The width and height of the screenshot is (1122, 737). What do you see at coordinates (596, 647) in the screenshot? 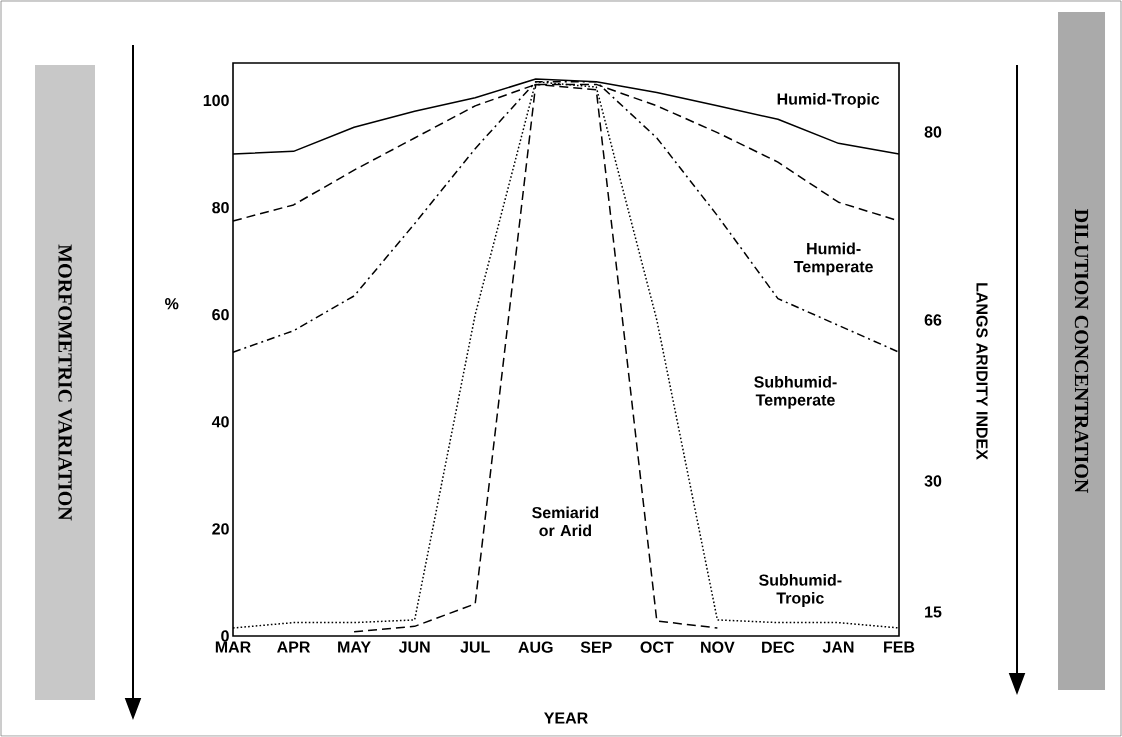
I see `x-tick-label: SEP` at bounding box center [596, 647].